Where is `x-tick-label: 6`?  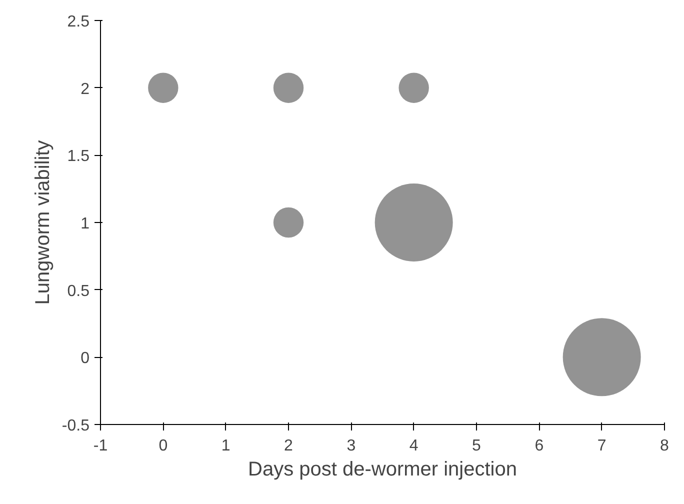
x-tick-label: 6 is located at coordinates (539, 446).